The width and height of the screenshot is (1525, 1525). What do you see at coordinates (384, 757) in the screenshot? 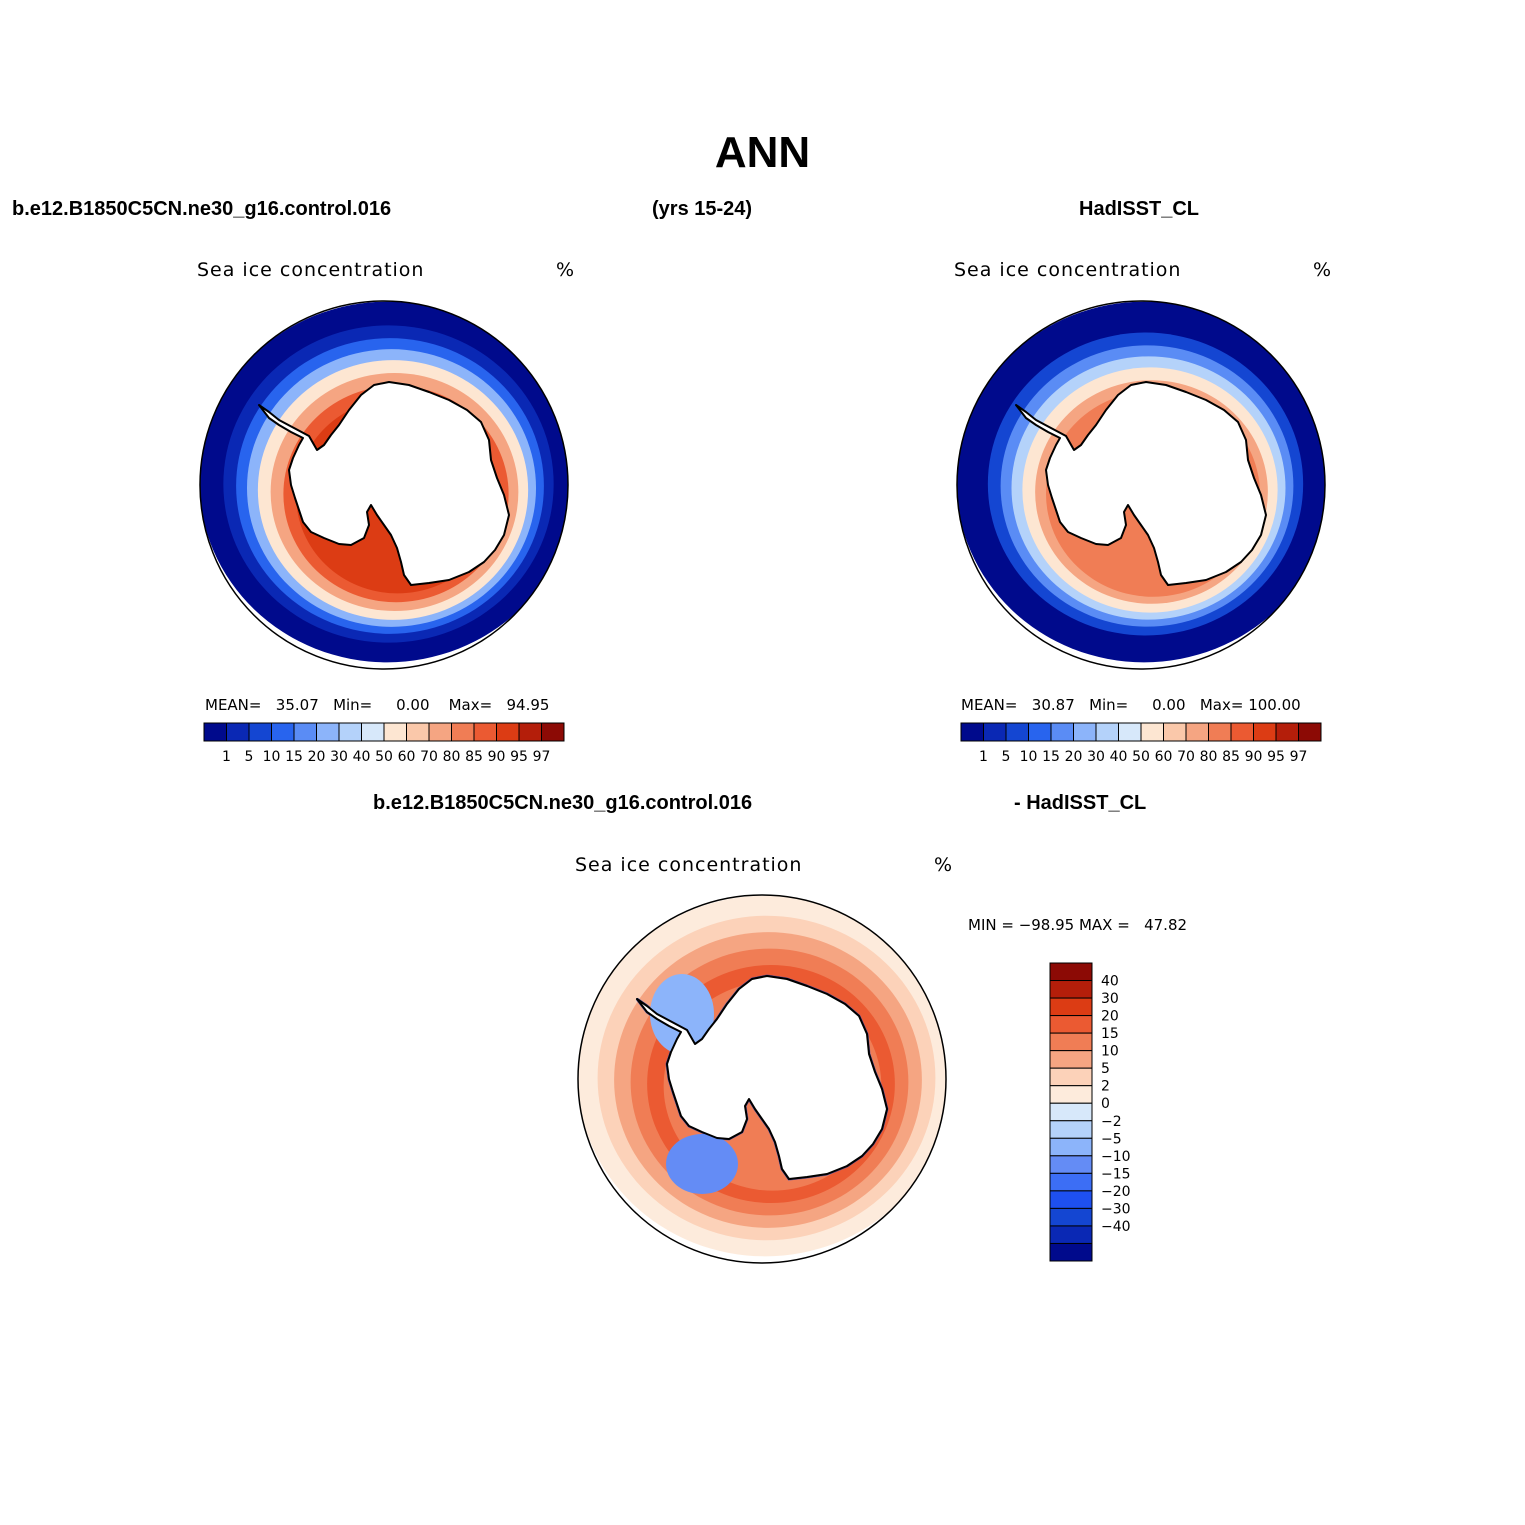
I see `cb1-tick-label: 50` at bounding box center [384, 757].